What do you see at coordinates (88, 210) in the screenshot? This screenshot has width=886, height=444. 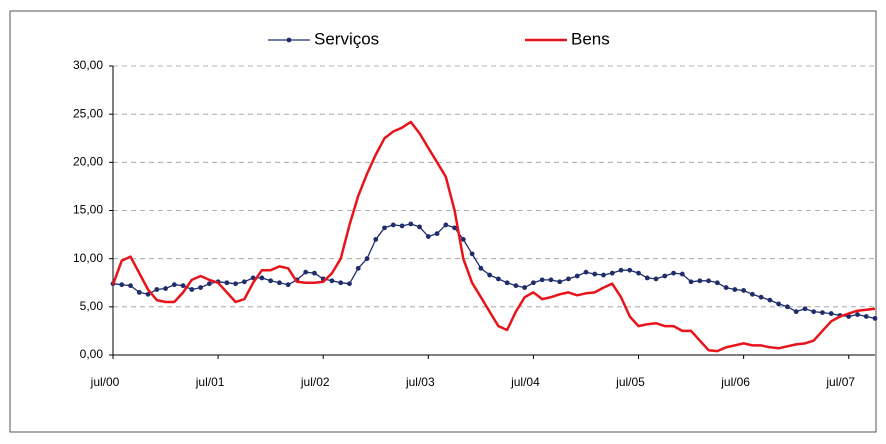 I see `y-tick-label: 15,00` at bounding box center [88, 210].